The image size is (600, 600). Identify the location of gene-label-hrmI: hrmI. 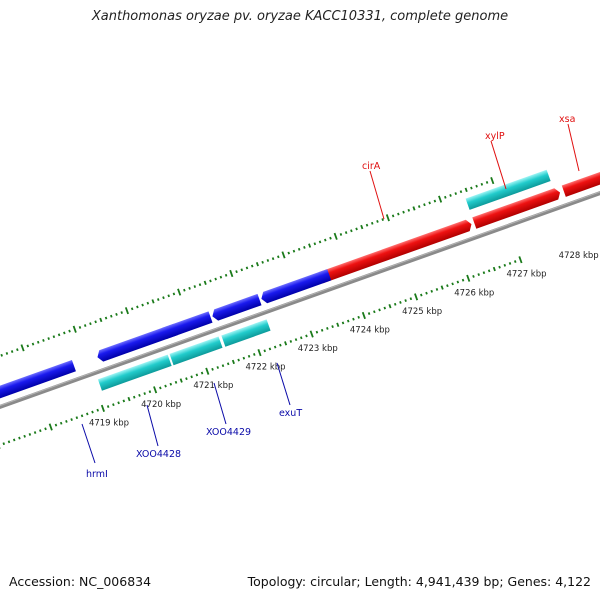
(97, 474).